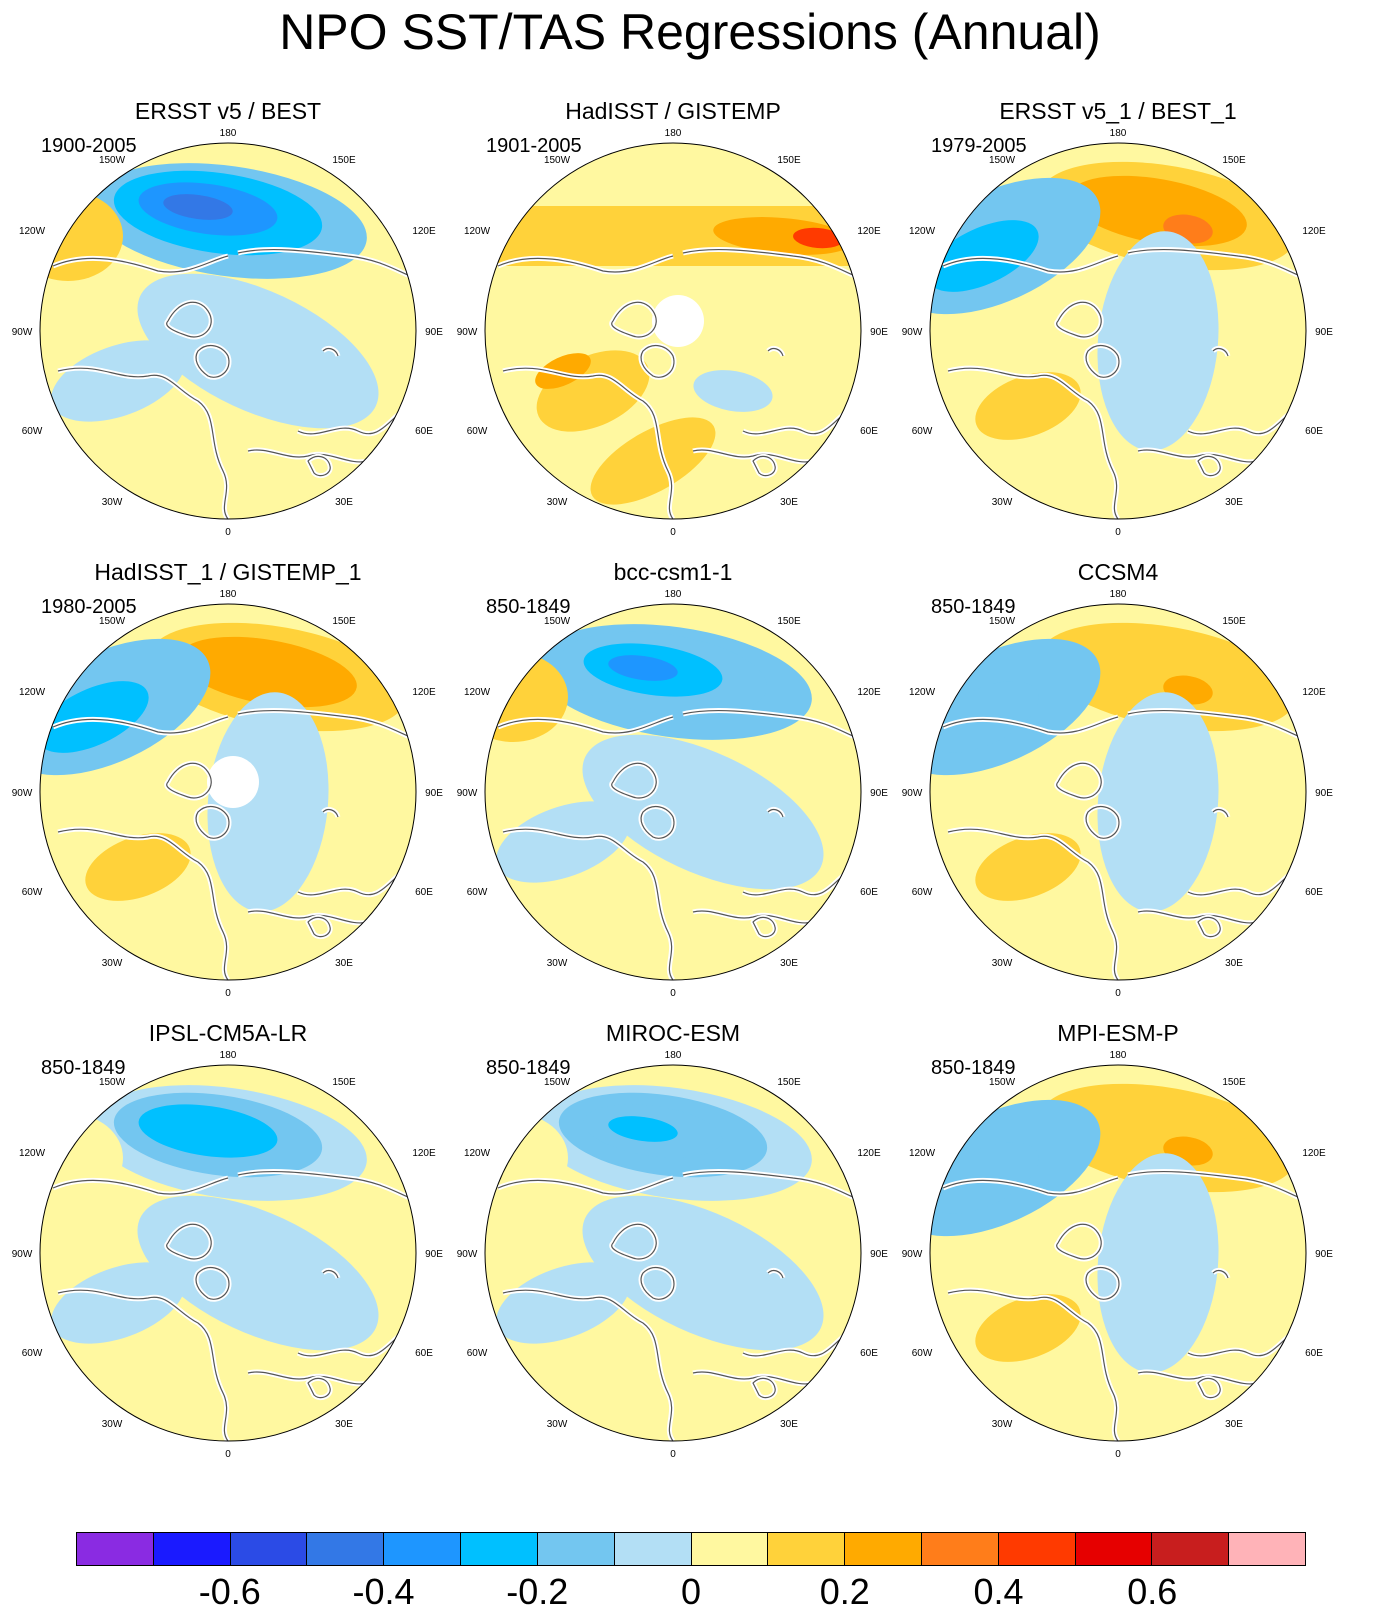 The image size is (1380, 1612). What do you see at coordinates (383, 1591) in the screenshot?
I see `colorbar-tick-label: -0.4` at bounding box center [383, 1591].